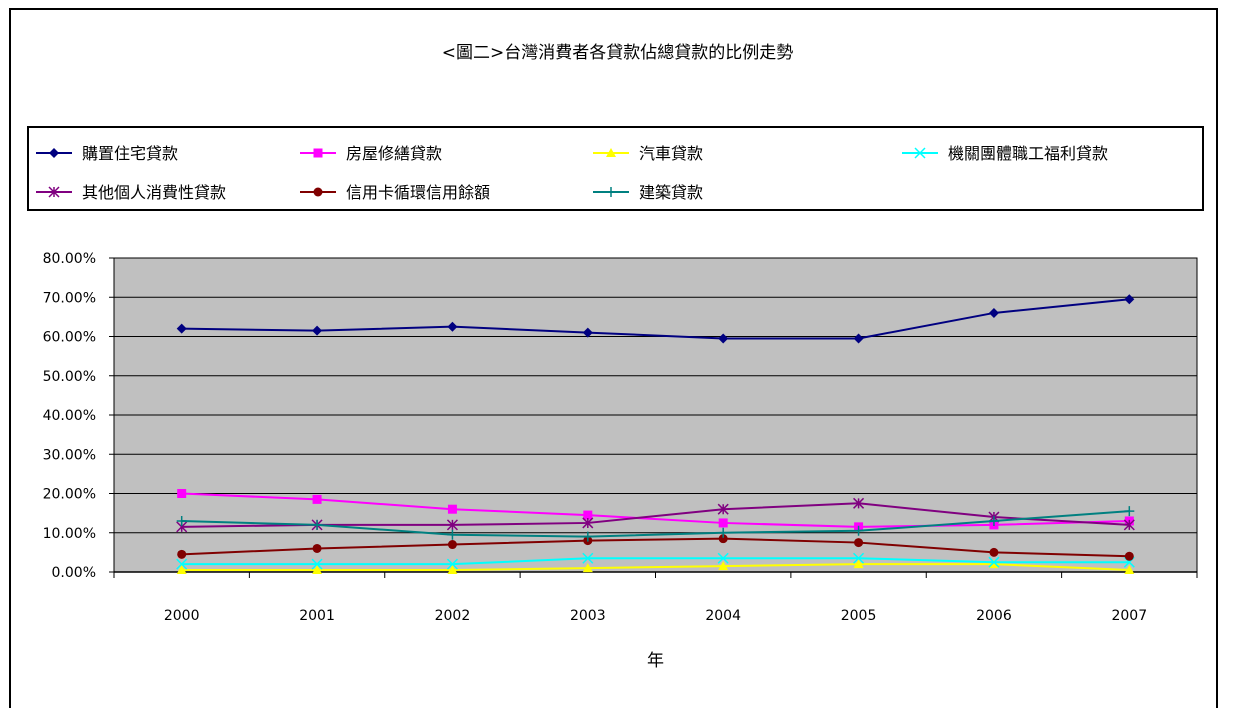  I want to click on legend-item-6: 信用卡循環信用餘額, so click(395, 192).